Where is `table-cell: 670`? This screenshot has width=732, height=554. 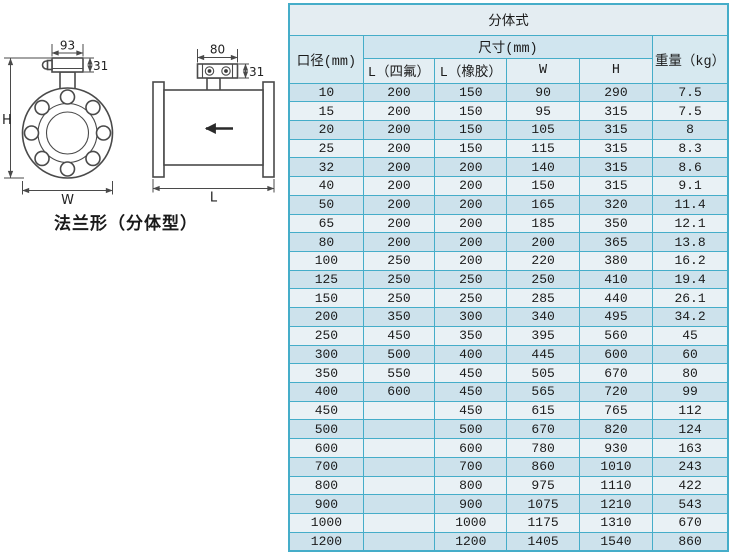 table-cell: 670 is located at coordinates (616, 373).